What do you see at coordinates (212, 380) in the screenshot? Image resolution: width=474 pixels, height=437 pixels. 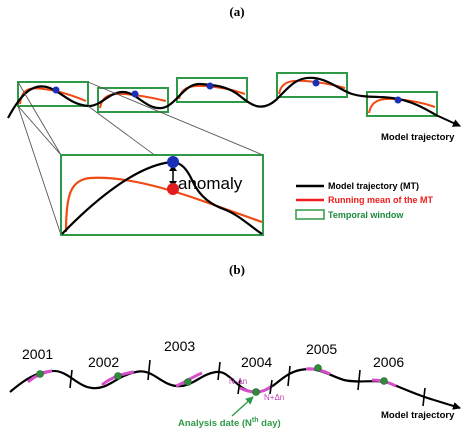 I see `day-points` at bounding box center [212, 380].